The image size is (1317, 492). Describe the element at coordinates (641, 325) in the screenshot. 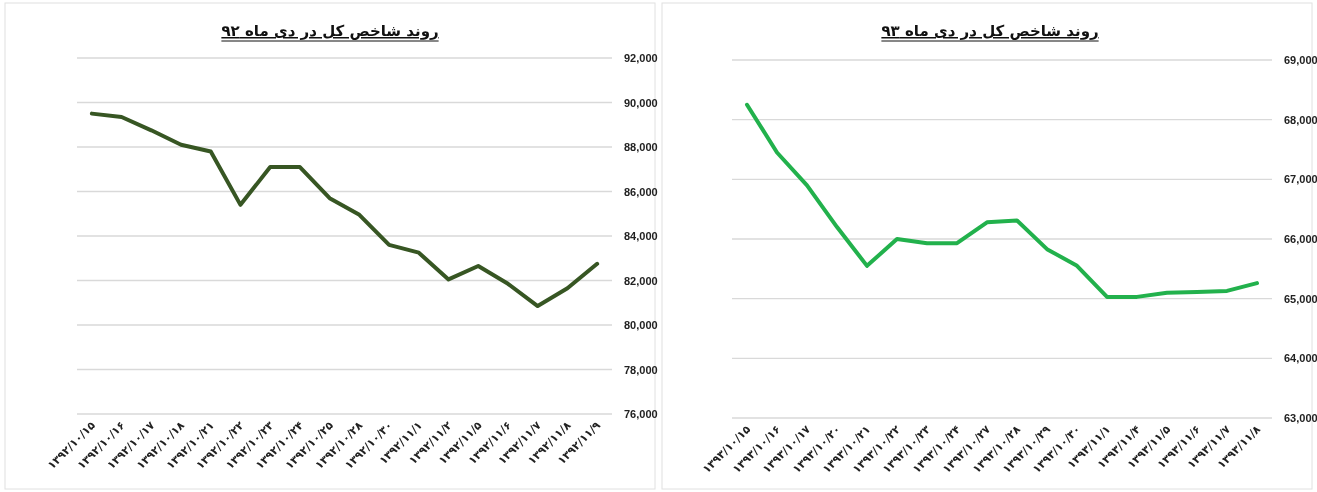

I see `y-tick-label: 80,000` at that location.